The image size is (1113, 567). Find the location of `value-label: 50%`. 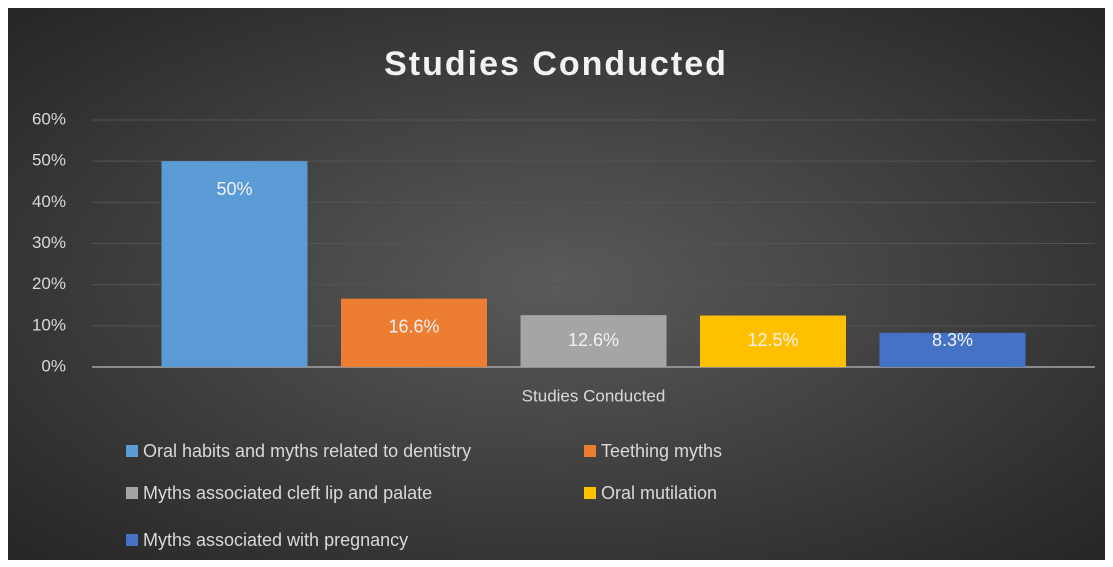

value-label: 50% is located at coordinates (234, 189).